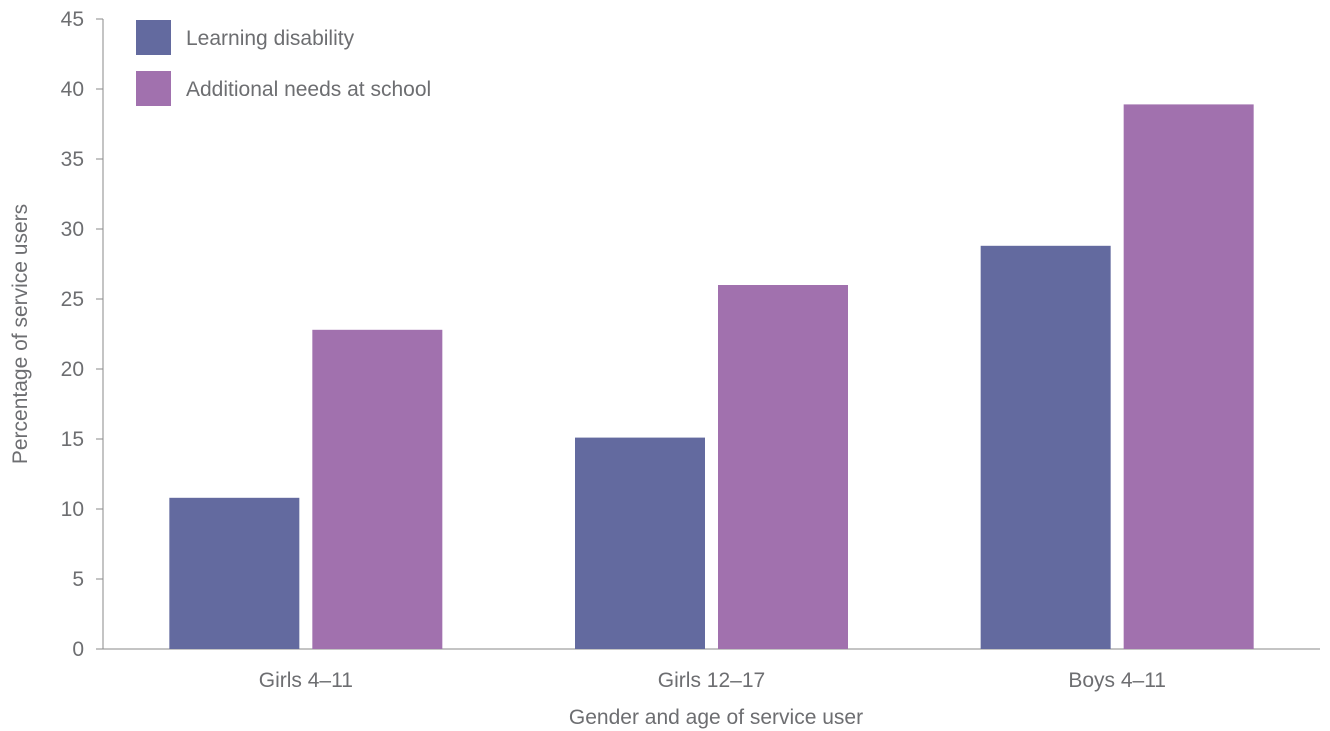 Image resolution: width=1330 pixels, height=731 pixels. Describe the element at coordinates (72, 299) in the screenshot. I see `y-tick-label: 25` at that location.